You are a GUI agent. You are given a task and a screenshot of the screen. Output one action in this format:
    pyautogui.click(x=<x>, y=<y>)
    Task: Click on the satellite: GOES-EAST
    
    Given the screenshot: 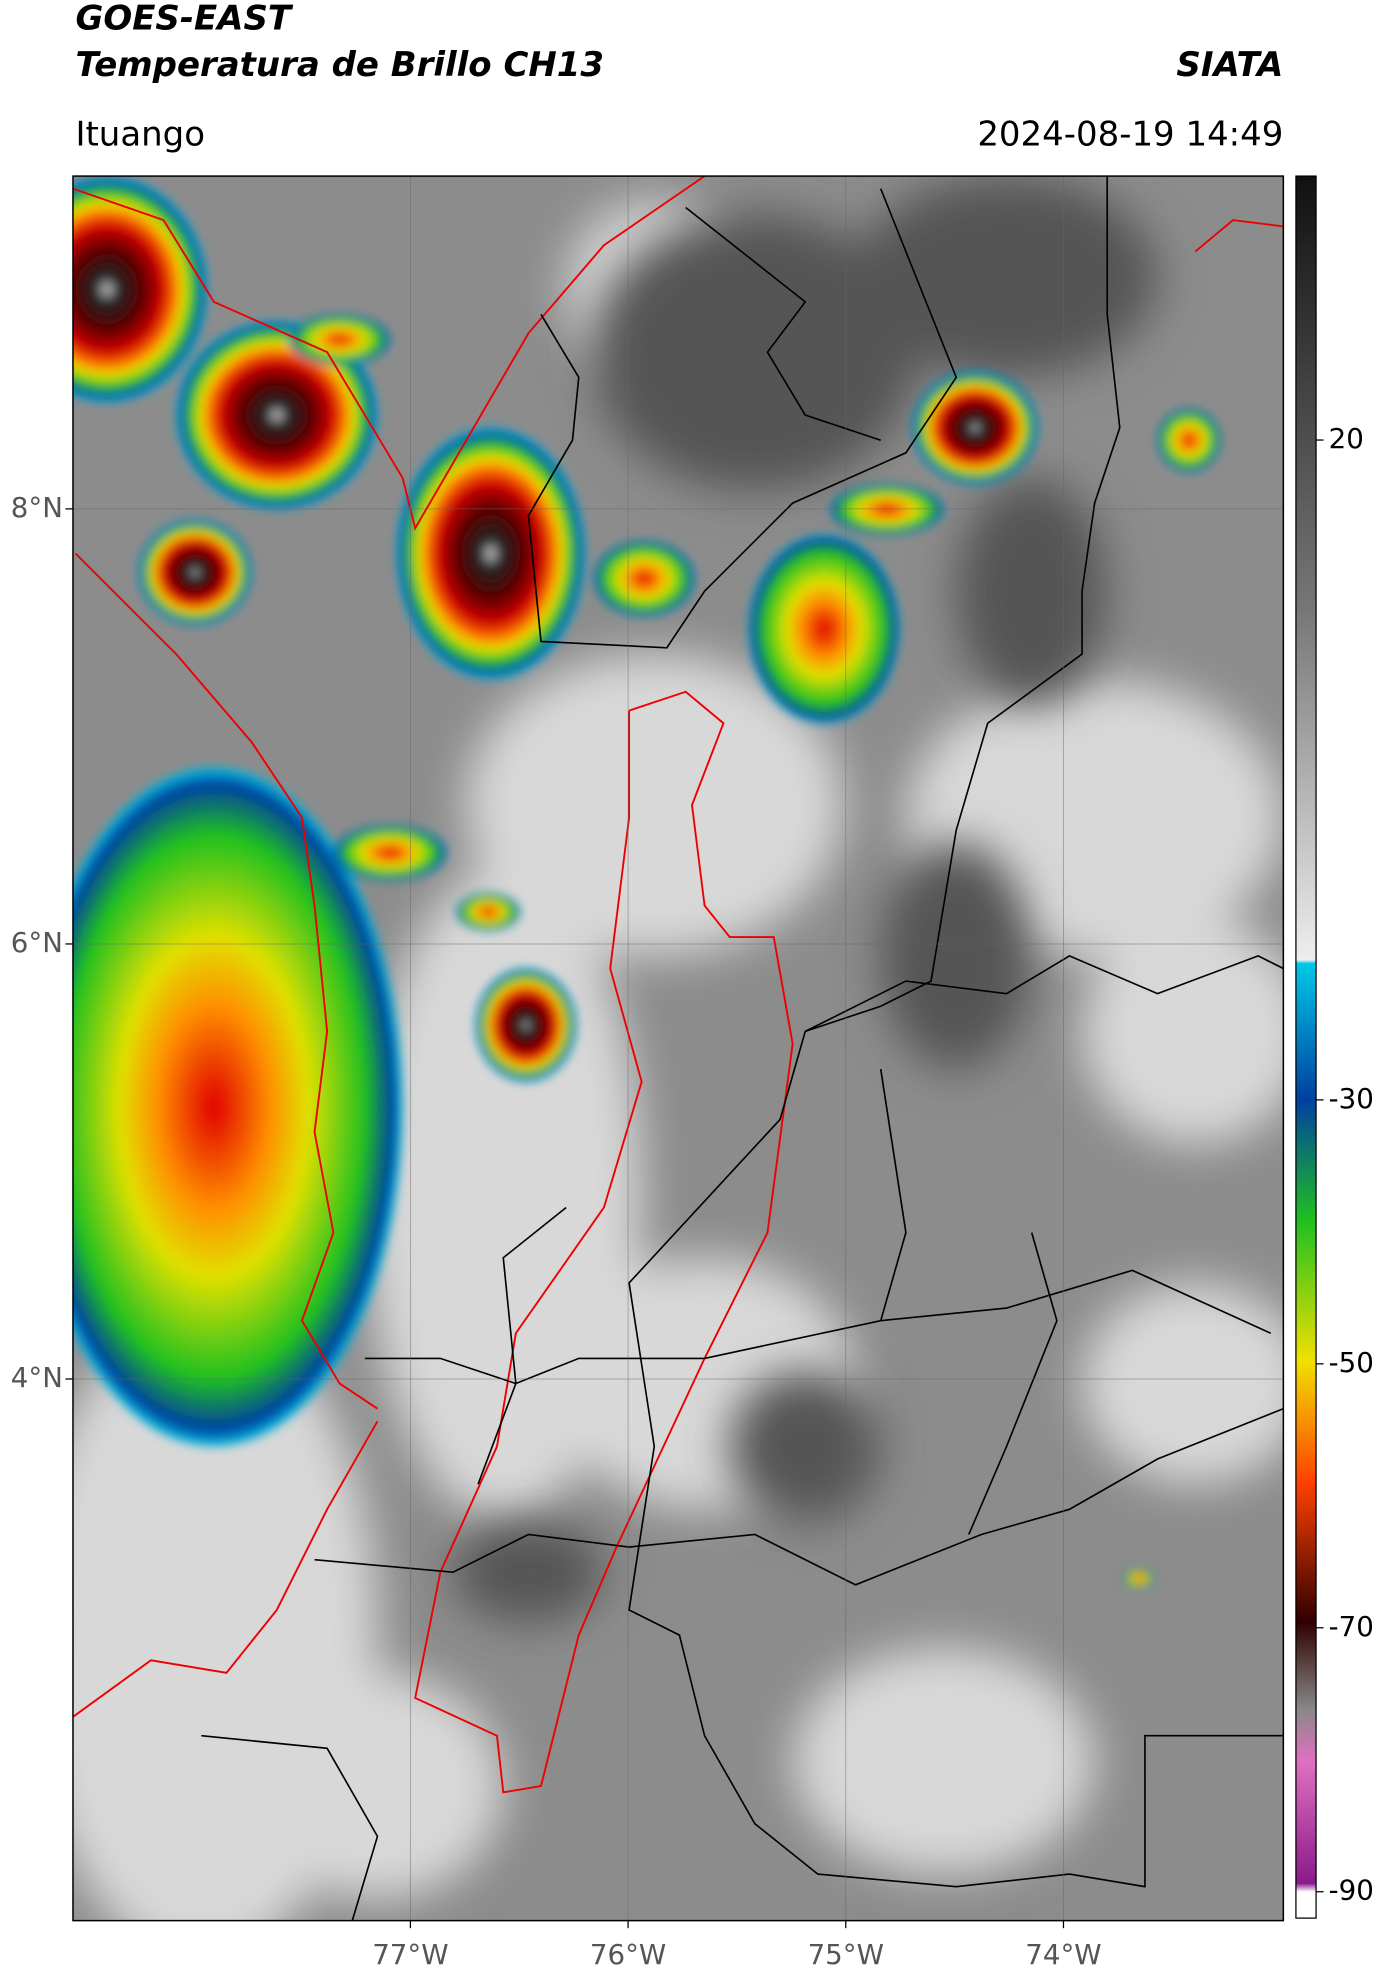 What is the action you would take?
    pyautogui.click(x=184, y=19)
    